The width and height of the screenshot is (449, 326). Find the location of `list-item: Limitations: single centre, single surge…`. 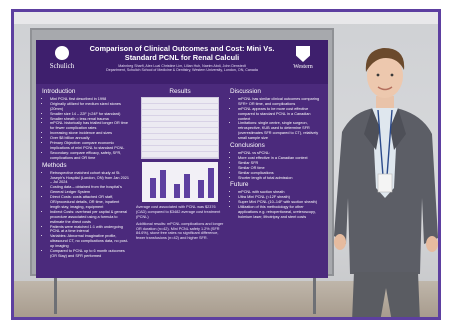

list-item: Limitations: single centre, single surge… is located at coordinates (280, 131).